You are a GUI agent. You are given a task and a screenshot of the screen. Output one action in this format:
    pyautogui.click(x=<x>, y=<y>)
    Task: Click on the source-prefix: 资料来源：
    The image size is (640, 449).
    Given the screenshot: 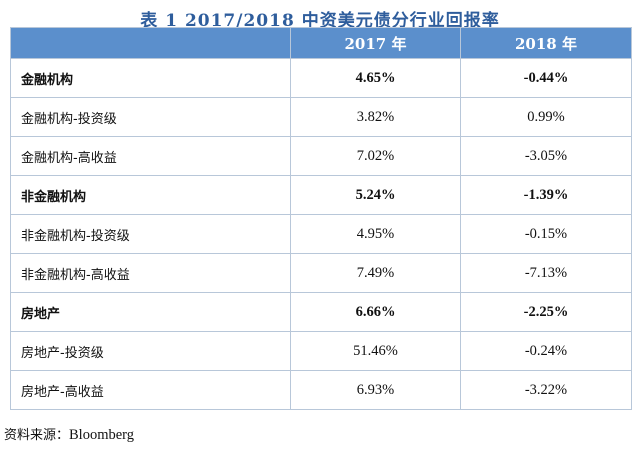 What is the action you would take?
    pyautogui.click(x=37, y=435)
    